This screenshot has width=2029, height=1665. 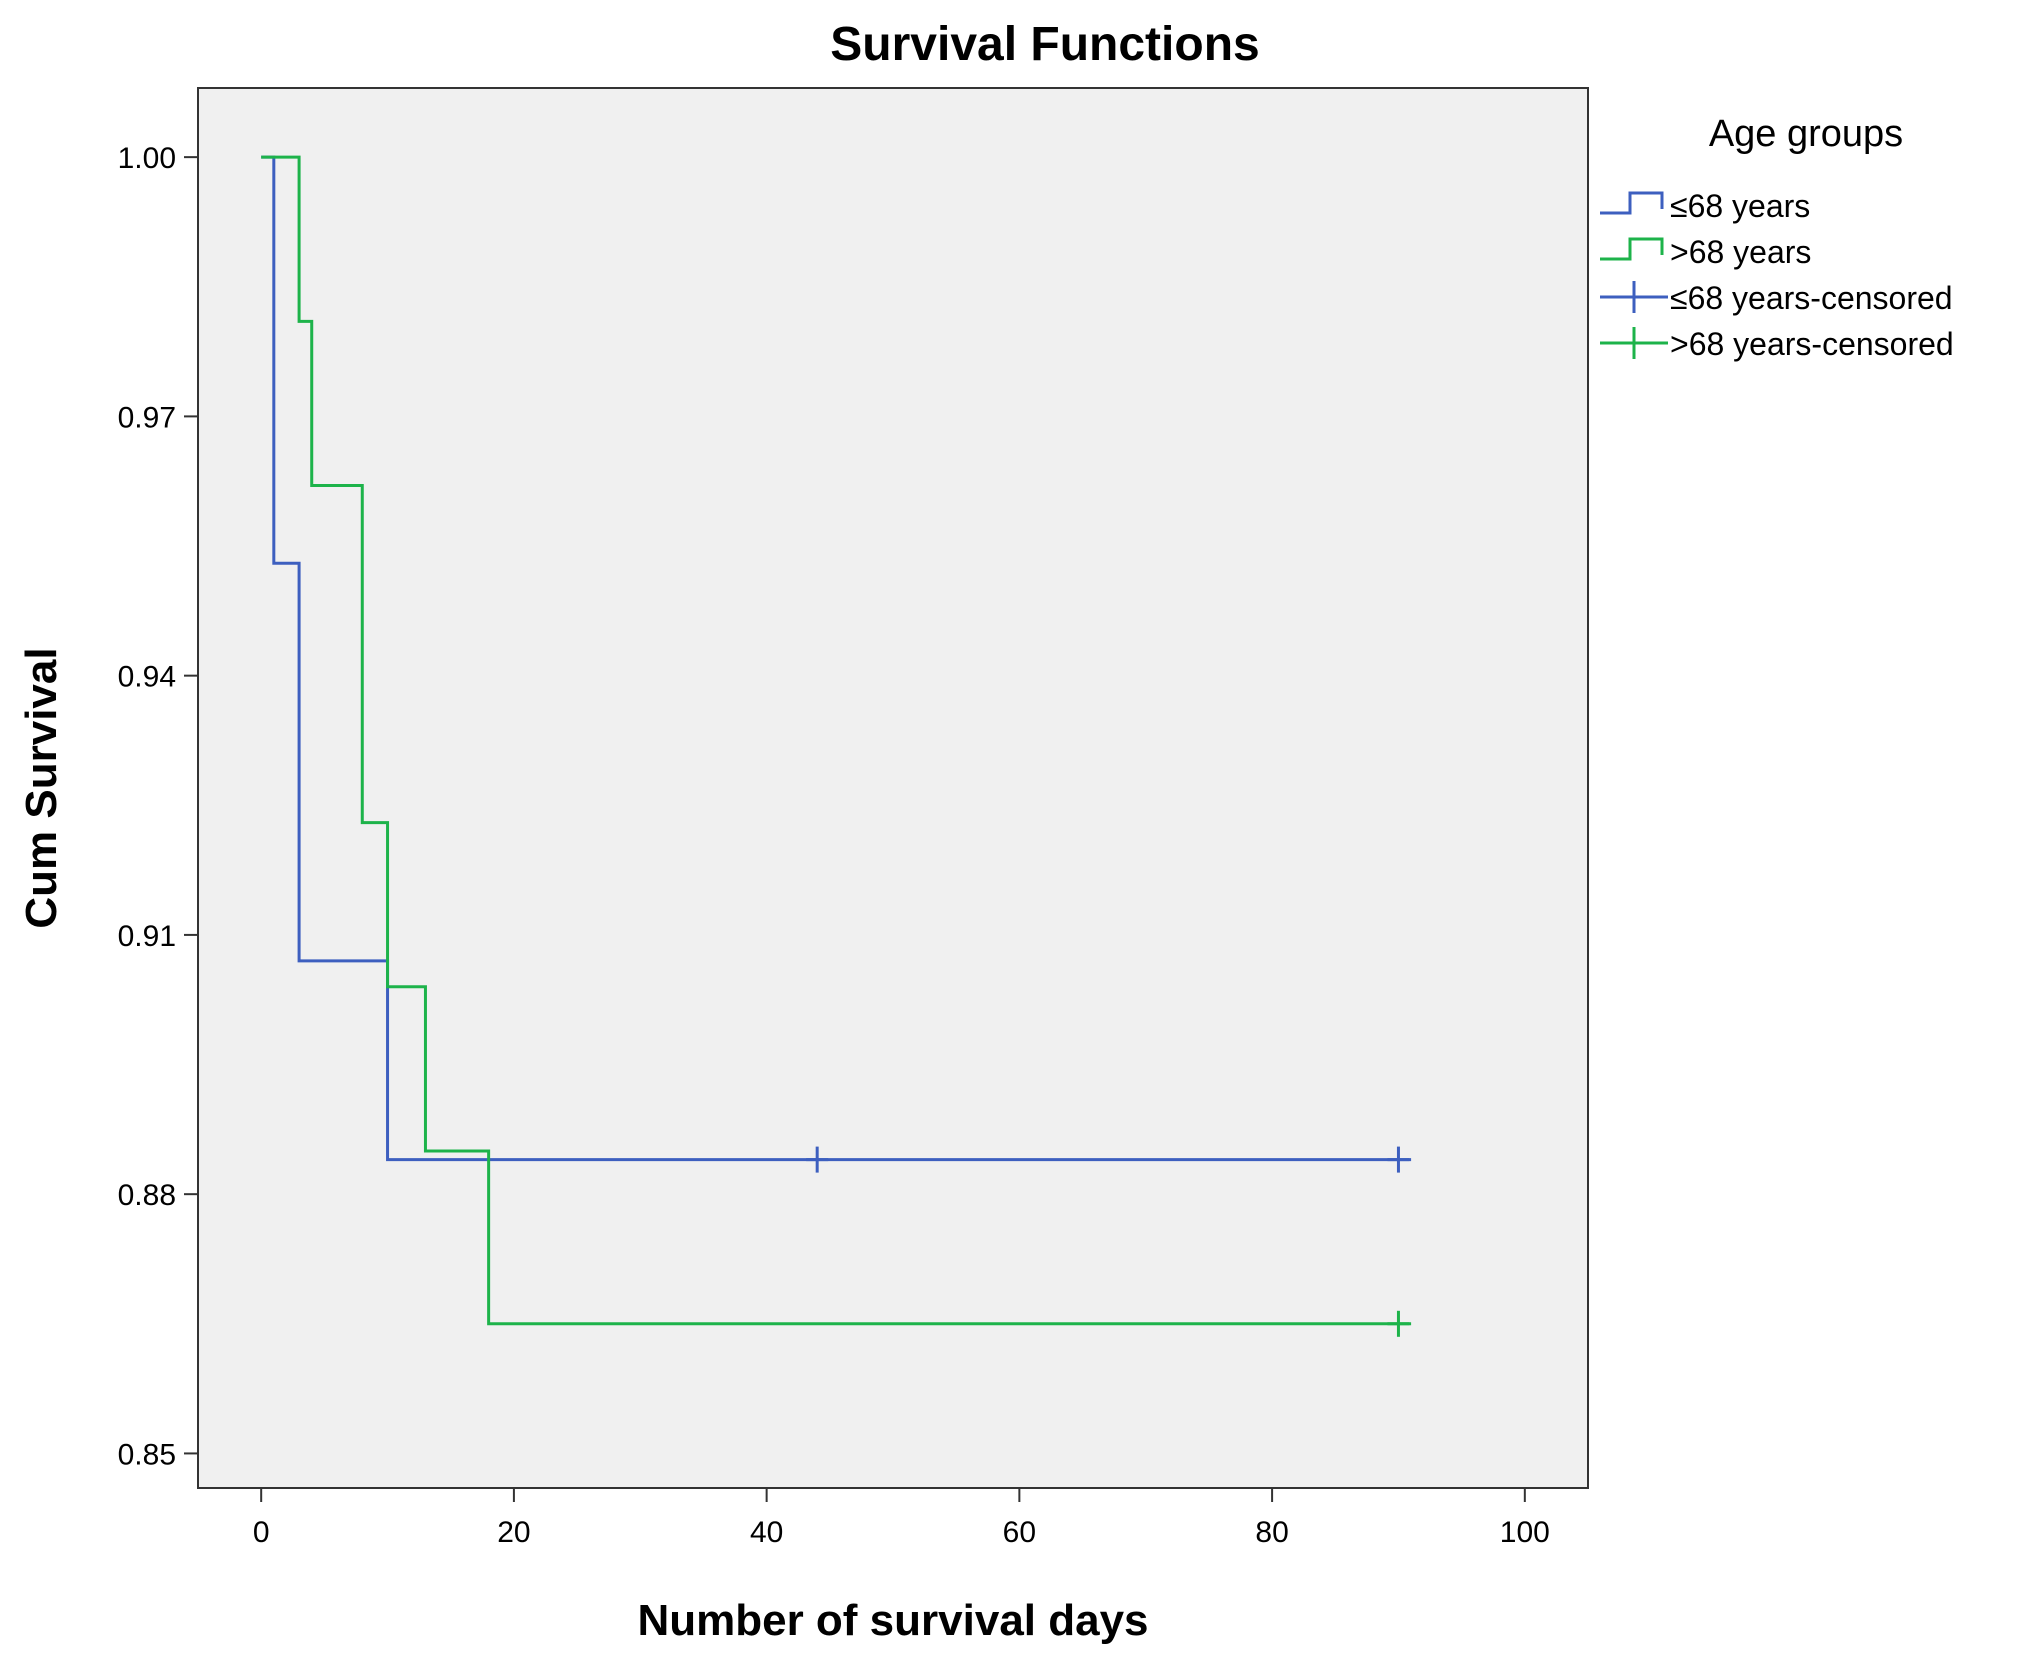 What do you see at coordinates (1811, 298) in the screenshot?
I see `legend-label: ≤68 years-censored` at bounding box center [1811, 298].